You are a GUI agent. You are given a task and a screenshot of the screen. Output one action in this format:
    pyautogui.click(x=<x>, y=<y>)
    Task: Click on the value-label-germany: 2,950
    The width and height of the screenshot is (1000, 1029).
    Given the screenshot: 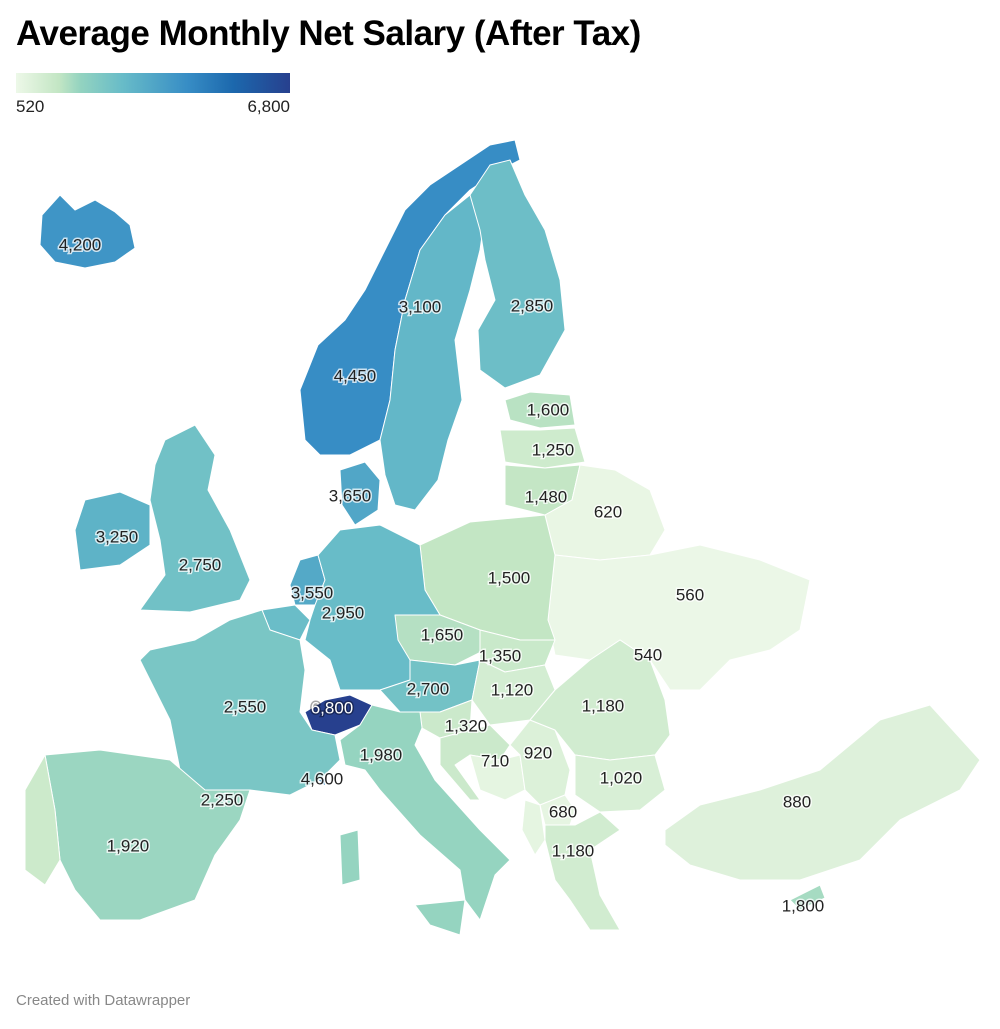 What is the action you would take?
    pyautogui.click(x=343, y=612)
    